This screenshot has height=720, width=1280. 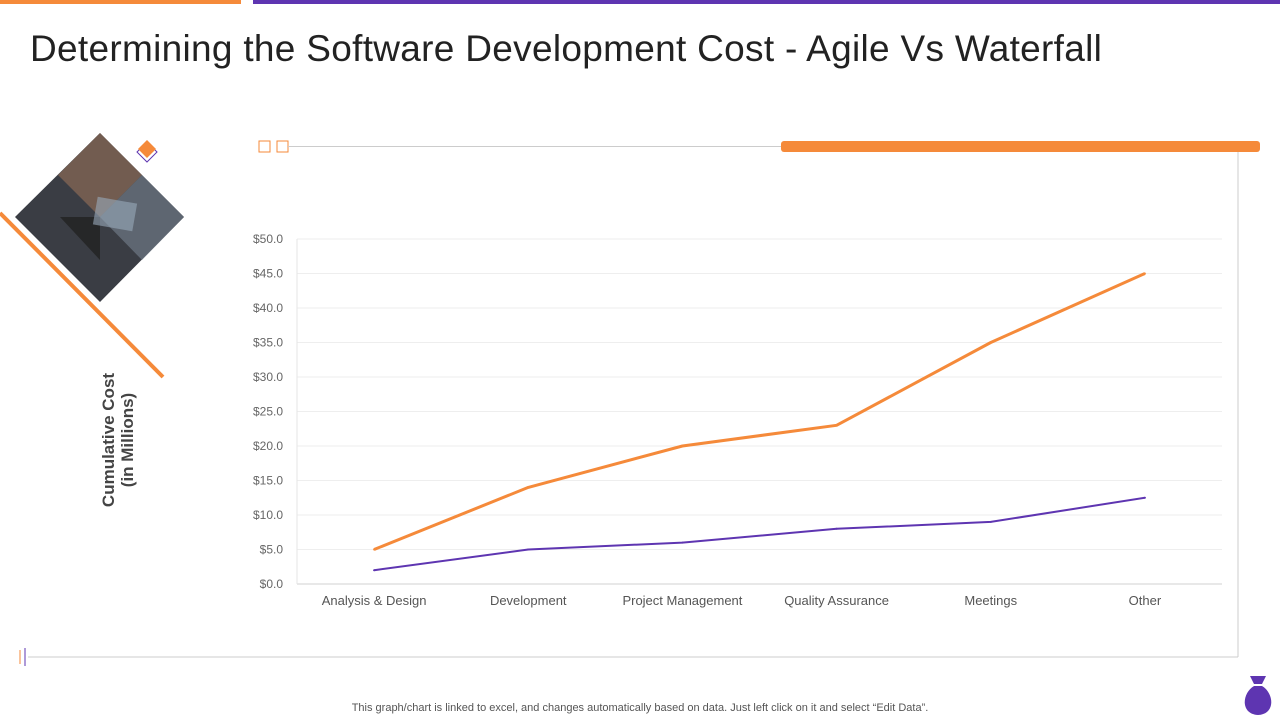 I want to click on x-tick-label: Meetings, so click(x=990, y=600).